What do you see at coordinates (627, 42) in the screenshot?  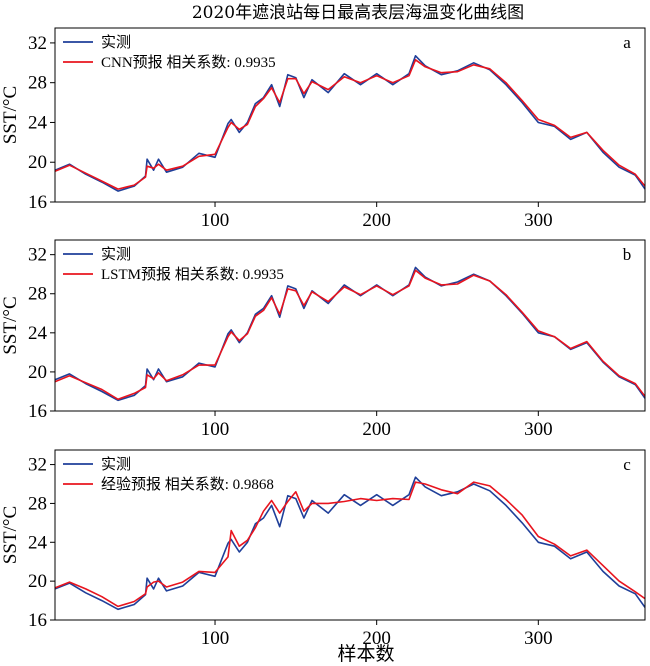 I see `panel-letter: a` at bounding box center [627, 42].